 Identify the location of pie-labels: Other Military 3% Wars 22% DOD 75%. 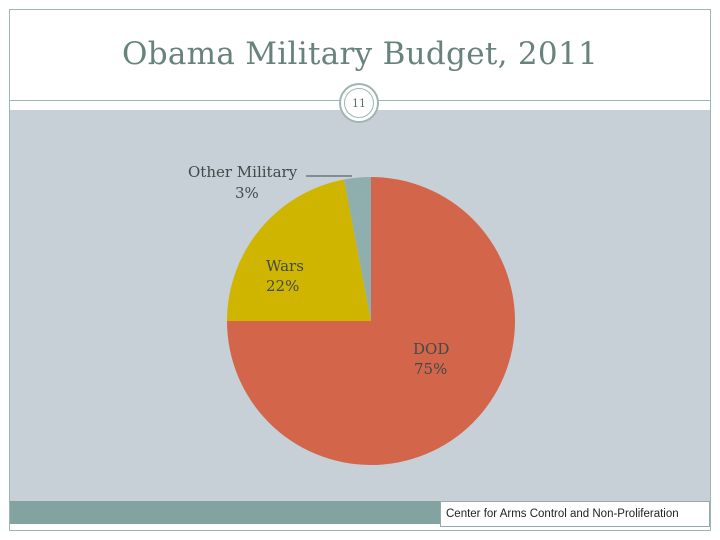
(318, 270).